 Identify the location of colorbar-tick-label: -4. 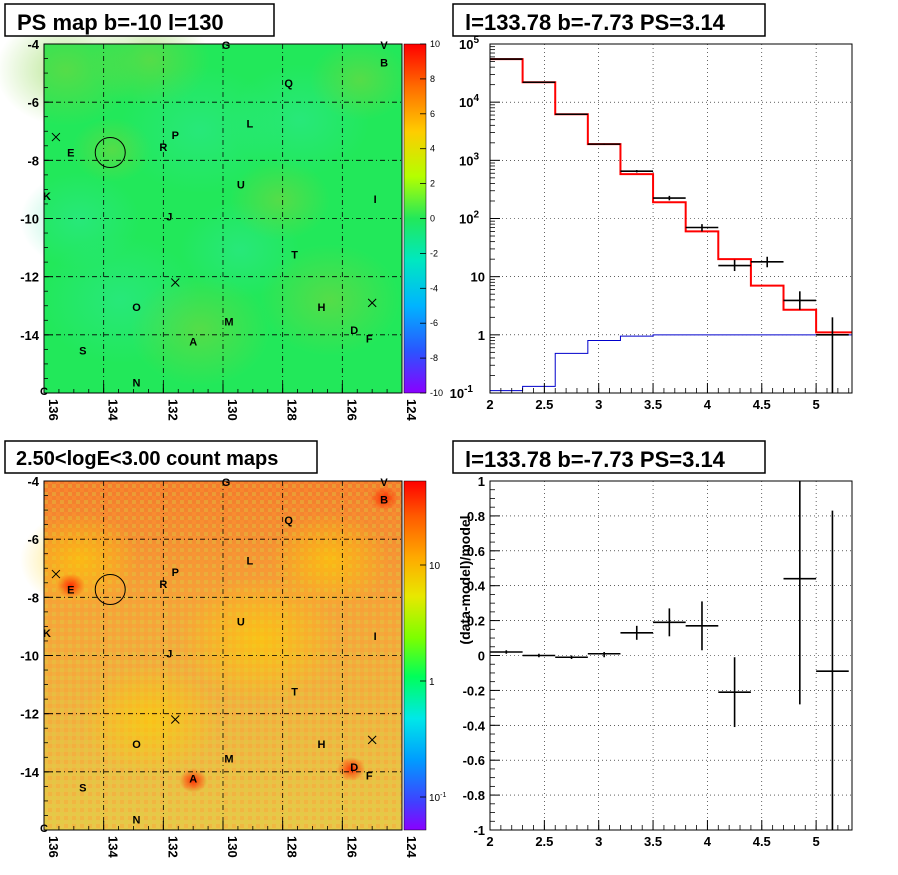
(434, 288).